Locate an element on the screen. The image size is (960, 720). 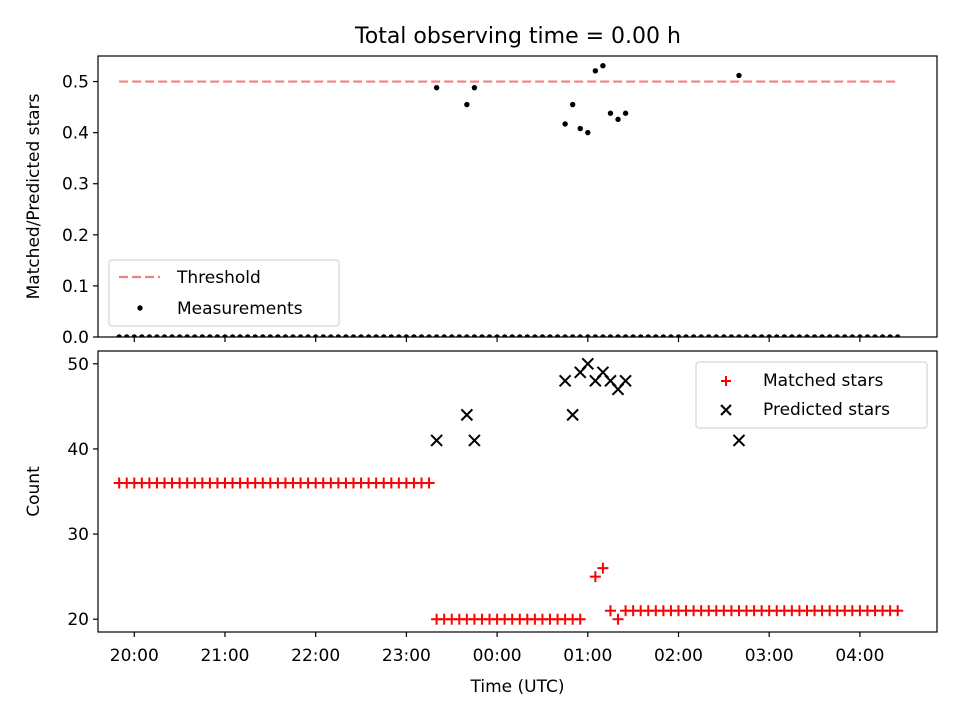
y-axis-label: Count is located at coordinates (34, 491).